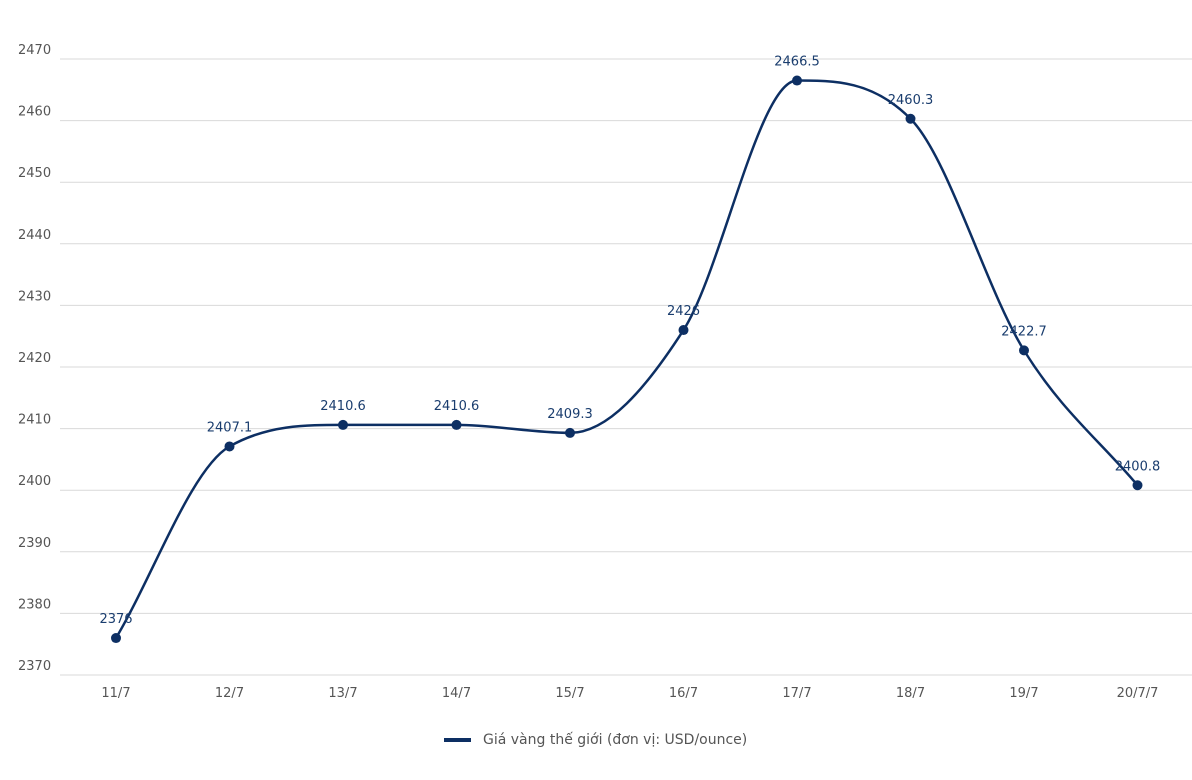  Describe the element at coordinates (230, 427) in the screenshot. I see `data-label: 2407.1` at that location.